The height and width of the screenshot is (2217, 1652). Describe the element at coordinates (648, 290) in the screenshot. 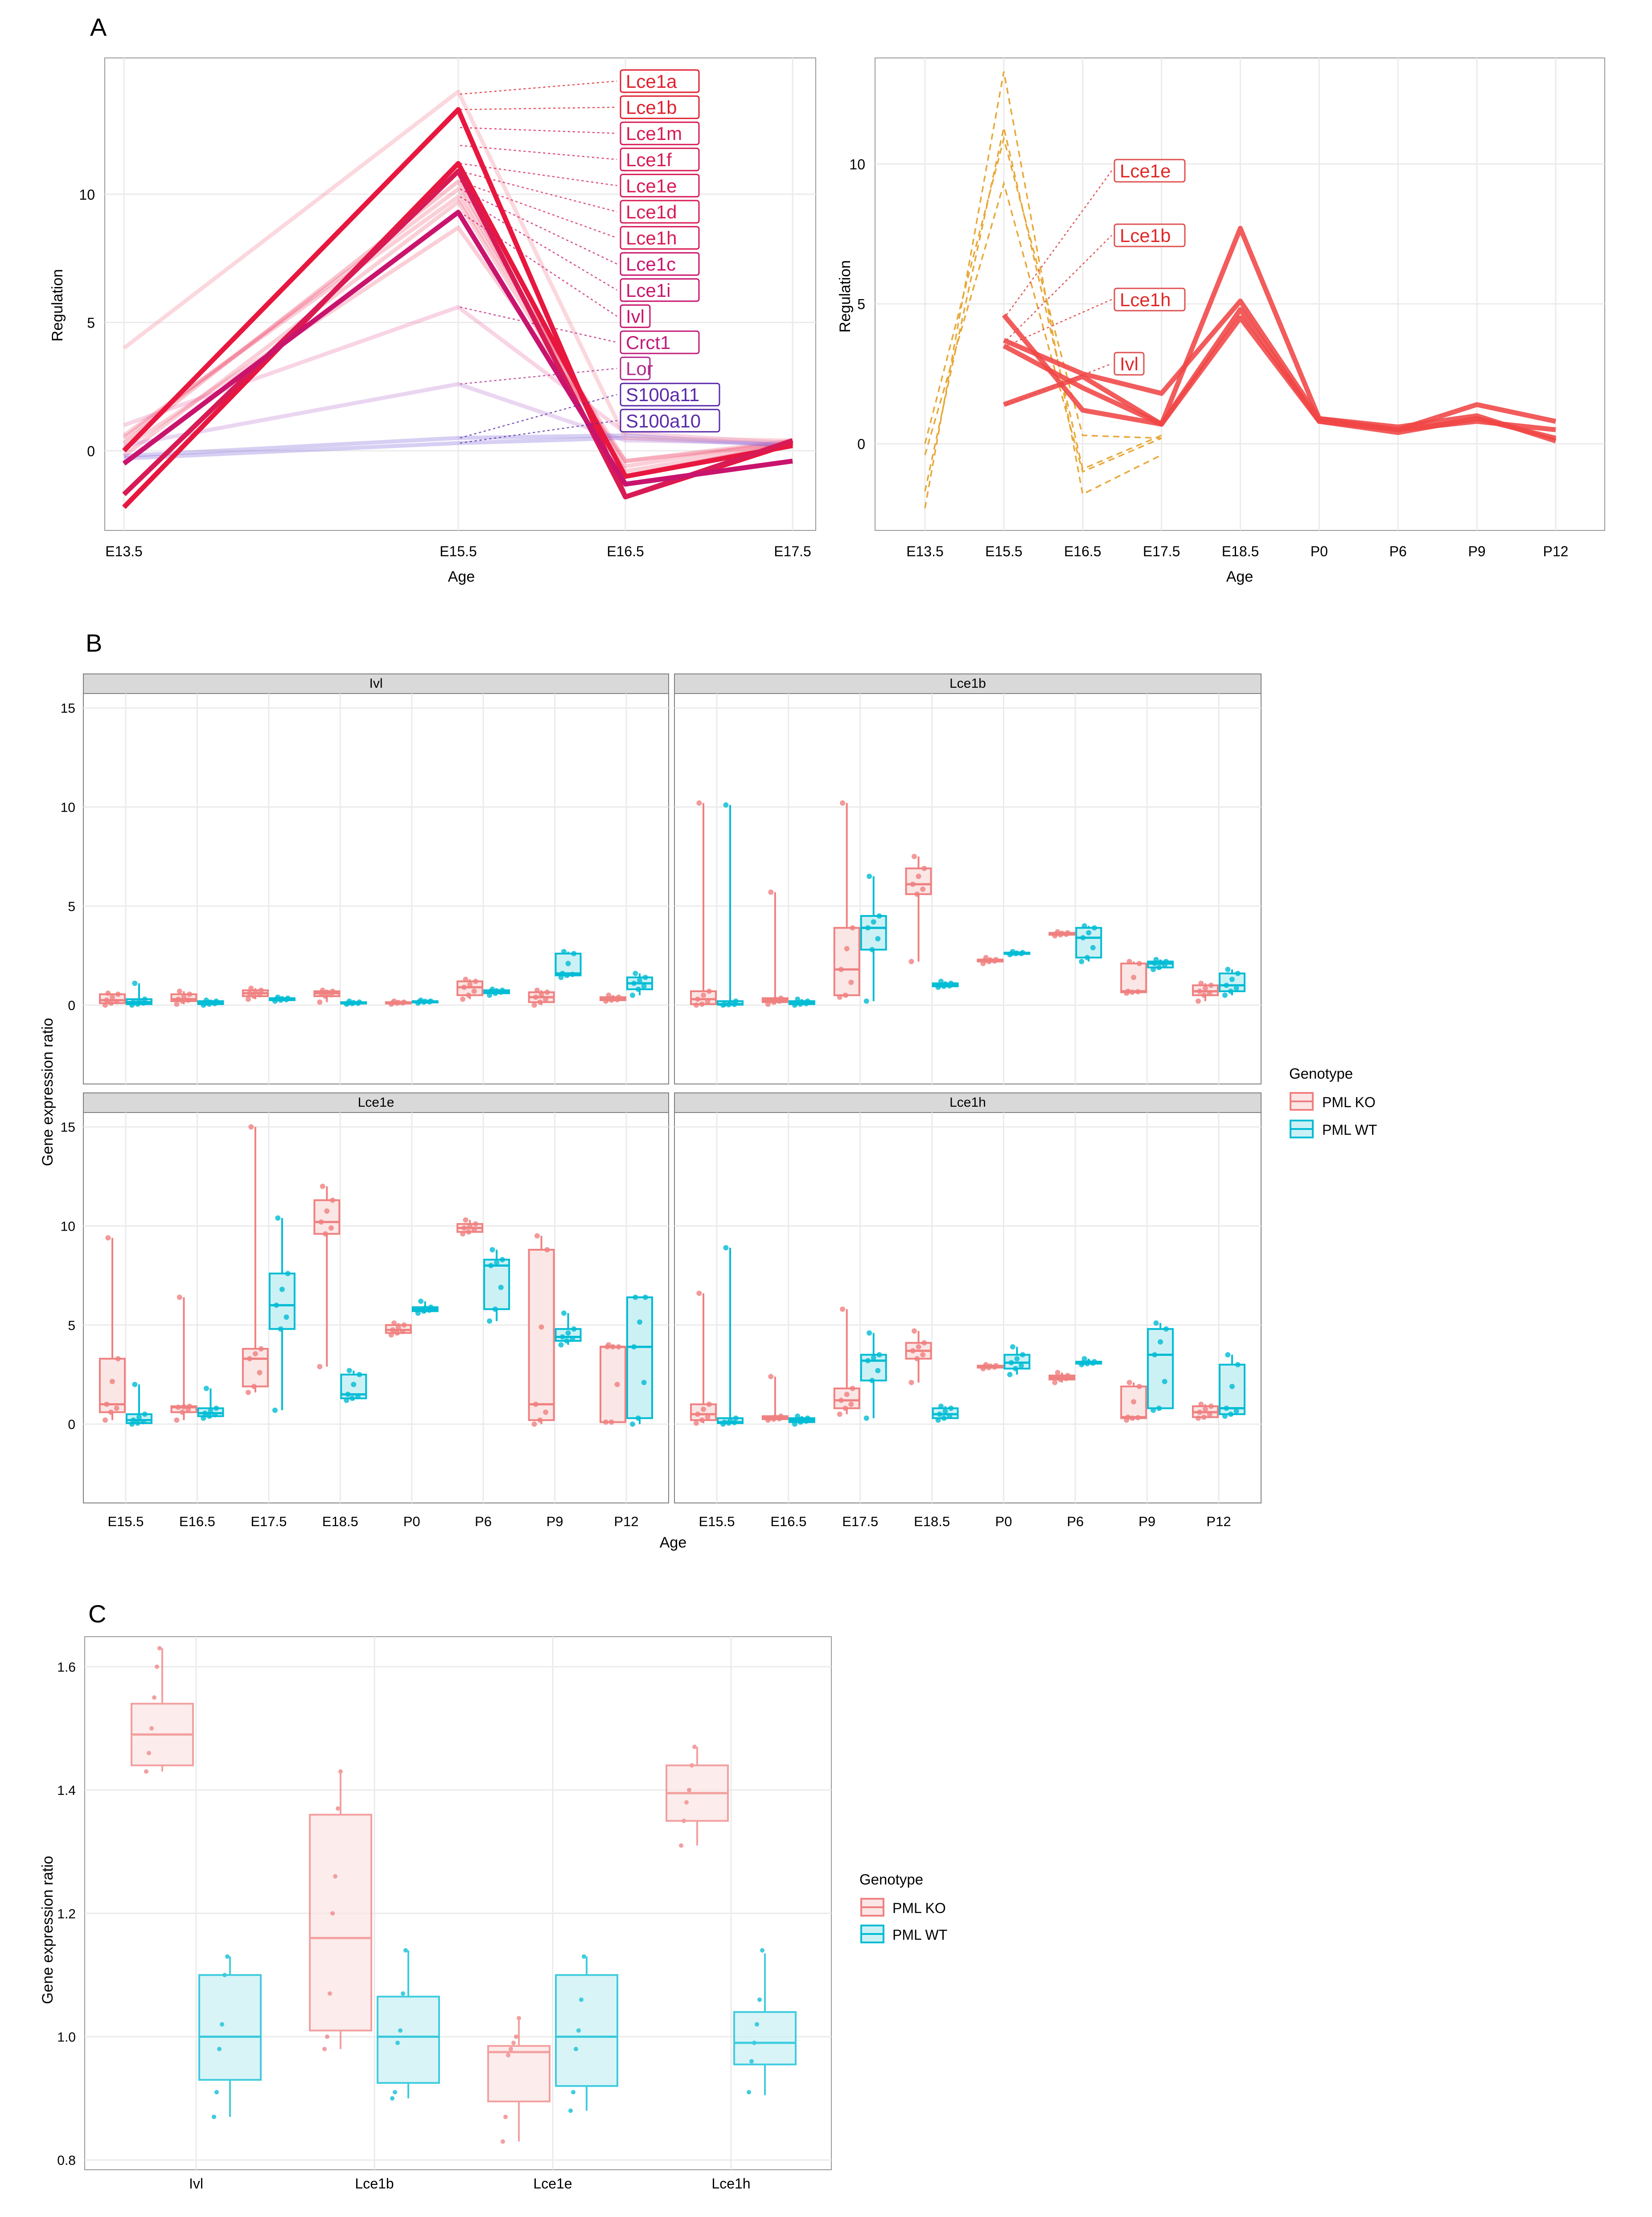

I see `panel-a1-label-text: Lce1i` at that location.